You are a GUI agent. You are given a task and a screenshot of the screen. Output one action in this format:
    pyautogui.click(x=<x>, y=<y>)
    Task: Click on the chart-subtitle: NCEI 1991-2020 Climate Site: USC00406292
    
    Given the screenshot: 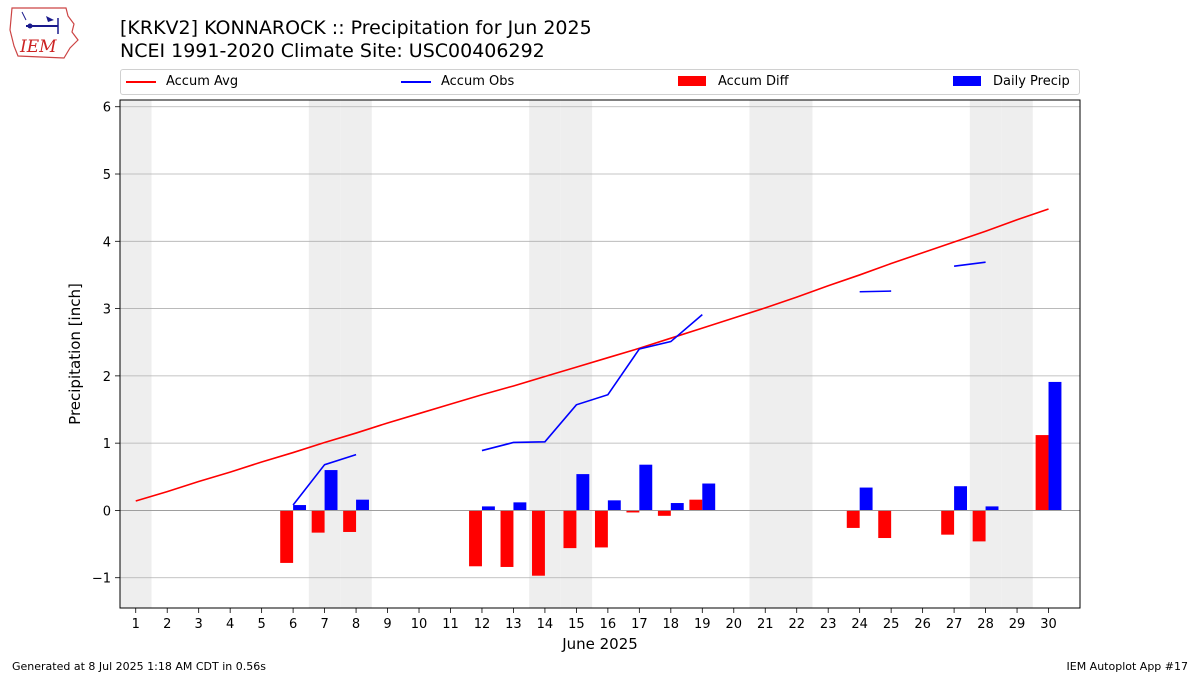 What is the action you would take?
    pyautogui.click(x=332, y=51)
    